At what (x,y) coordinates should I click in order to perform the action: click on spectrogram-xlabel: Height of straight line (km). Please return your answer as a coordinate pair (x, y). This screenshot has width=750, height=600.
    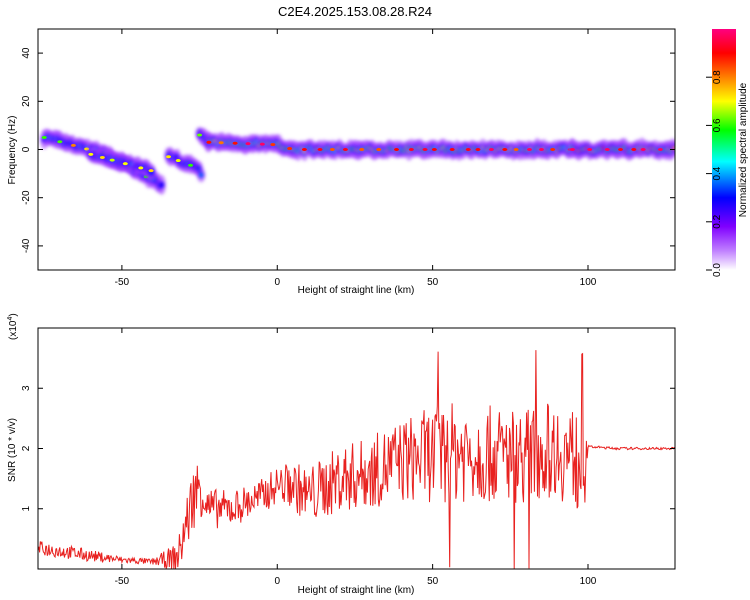
    Looking at the image, I should click on (356, 290).